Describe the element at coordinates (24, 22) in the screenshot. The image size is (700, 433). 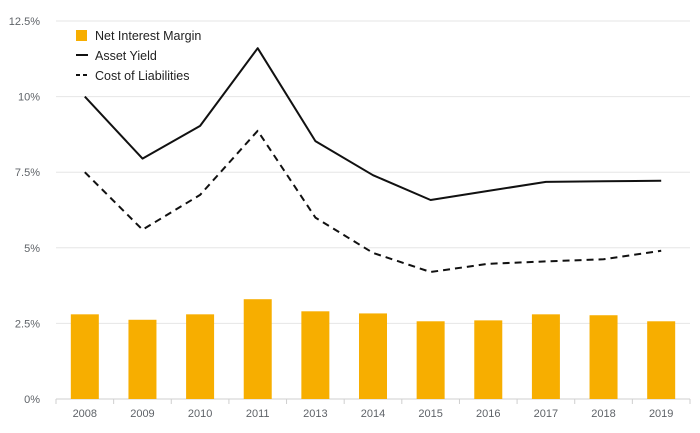
I see `y-tick-label: 12.5%` at that location.